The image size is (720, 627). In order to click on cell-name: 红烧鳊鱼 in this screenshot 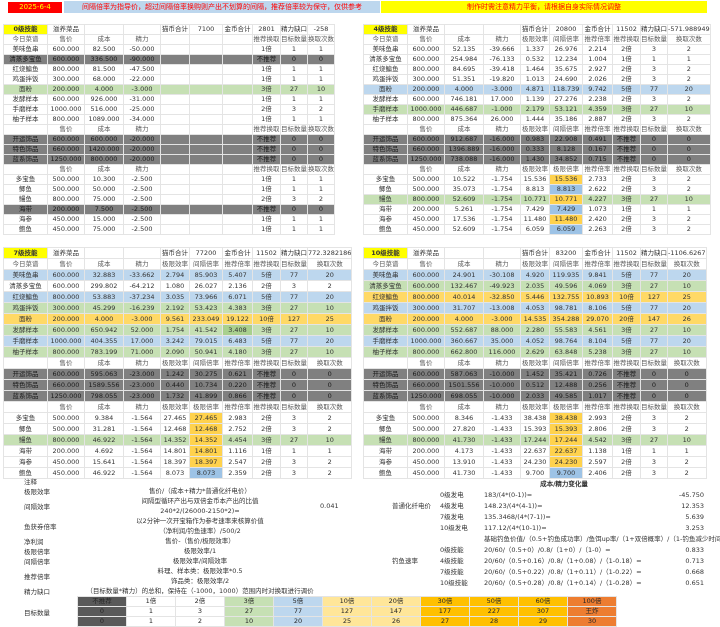, I will do `click(385, 297)`.